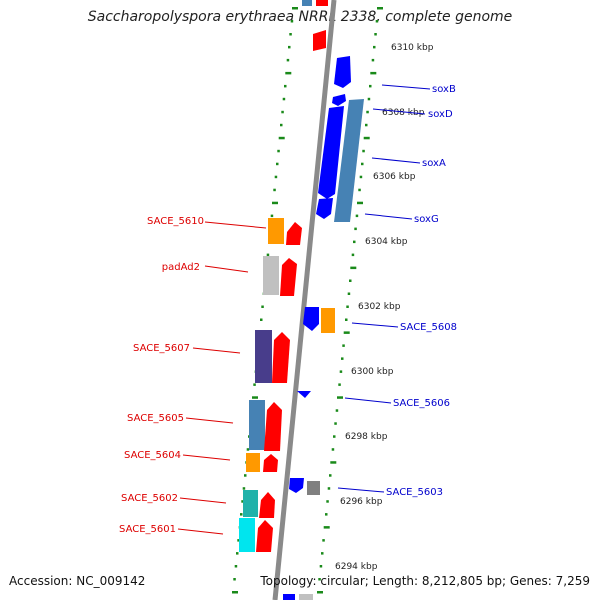 Image resolution: width=600 pixels, height=600 pixels. Describe the element at coordinates (396, 160) in the screenshot. I see `connector-soxA` at that location.